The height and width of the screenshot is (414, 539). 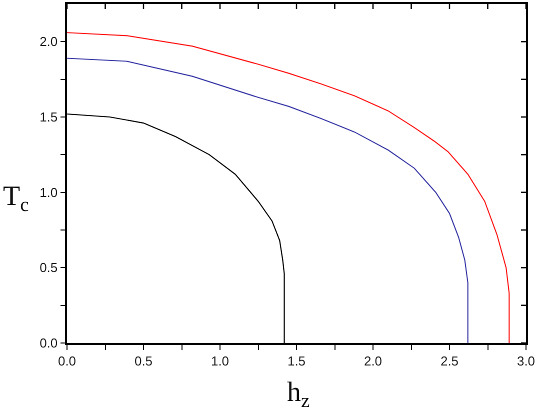 I want to click on y-tick-label: 0.5, so click(x=49, y=268).